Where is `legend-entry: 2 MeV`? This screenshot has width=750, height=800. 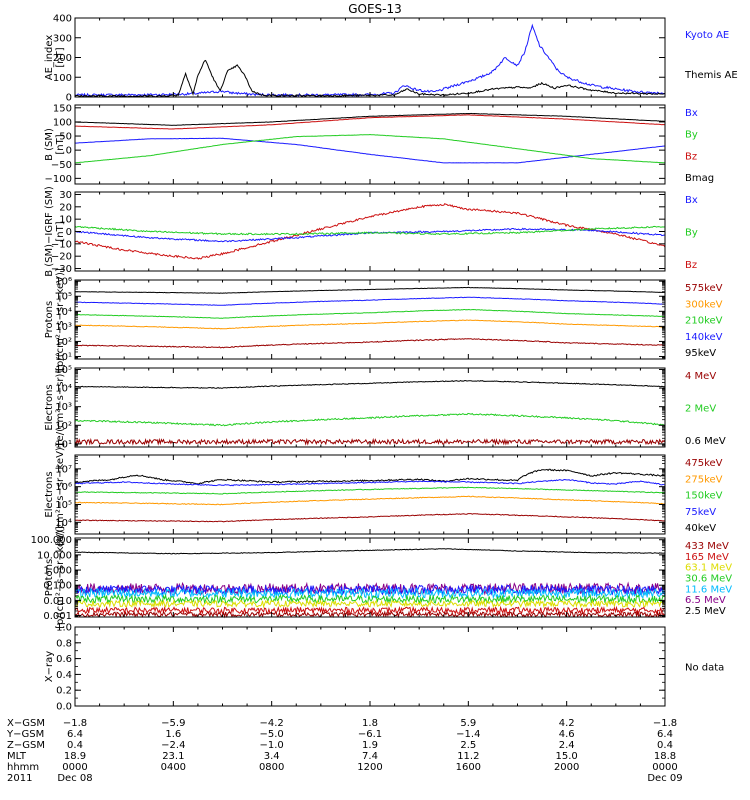 legend-entry: 2 MeV is located at coordinates (700, 409).